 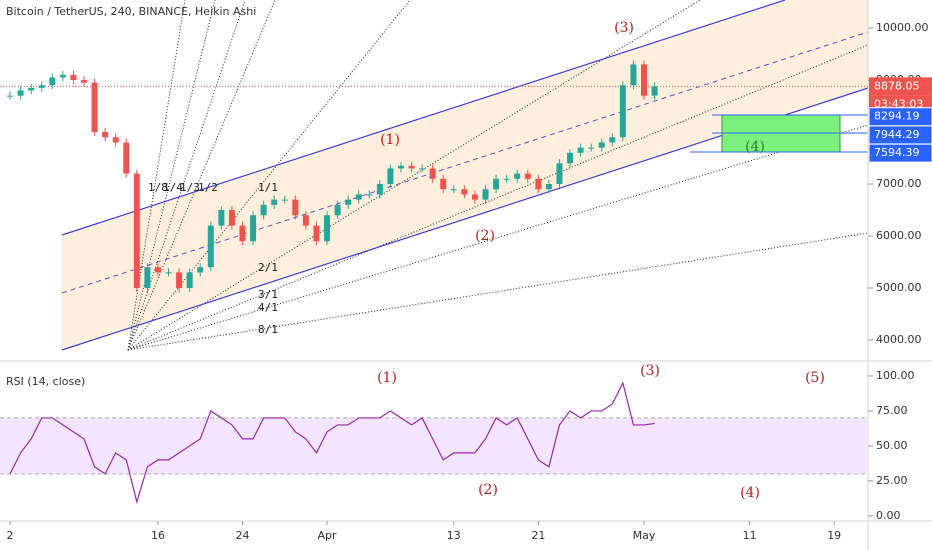 I want to click on x-tick-label: Apr, so click(x=328, y=535).